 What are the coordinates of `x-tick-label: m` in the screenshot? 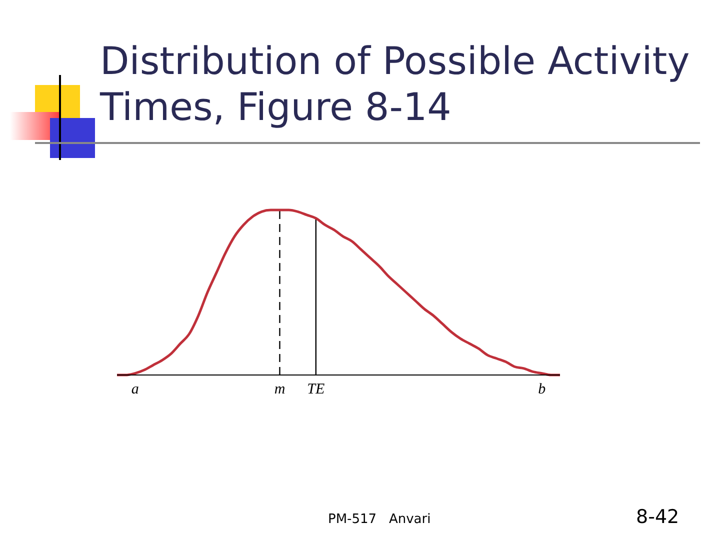 It's located at (280, 390).